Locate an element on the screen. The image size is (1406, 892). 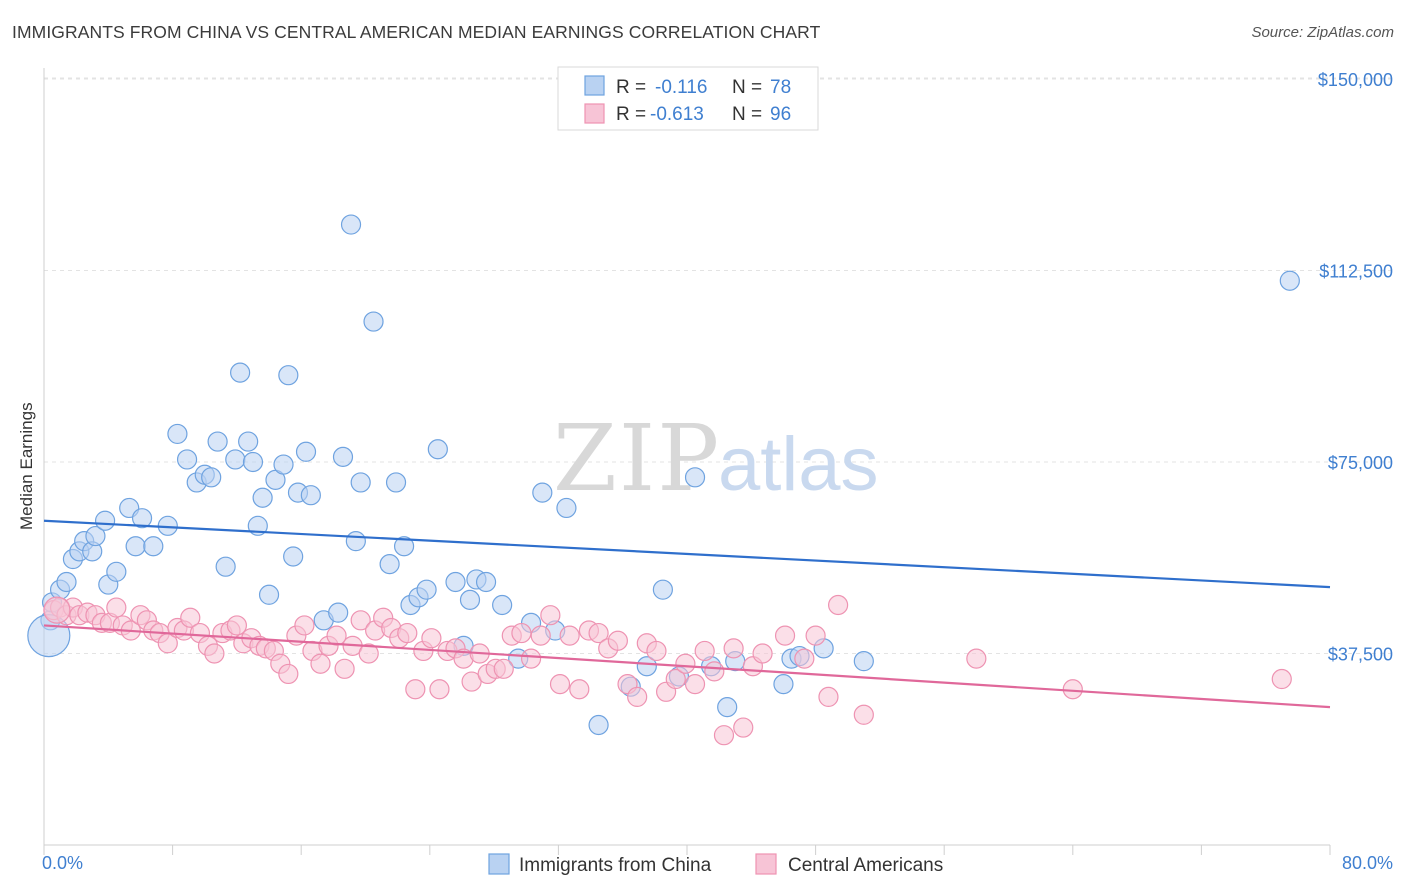
legend-n-value: 96 is located at coordinates (780, 114).